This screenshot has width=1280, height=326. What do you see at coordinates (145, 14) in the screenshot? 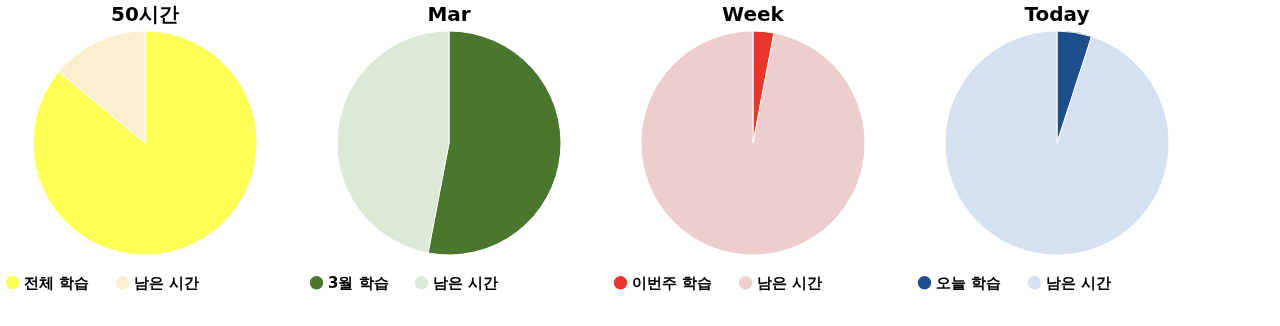
I see `chart-title: 50시간` at bounding box center [145, 14].